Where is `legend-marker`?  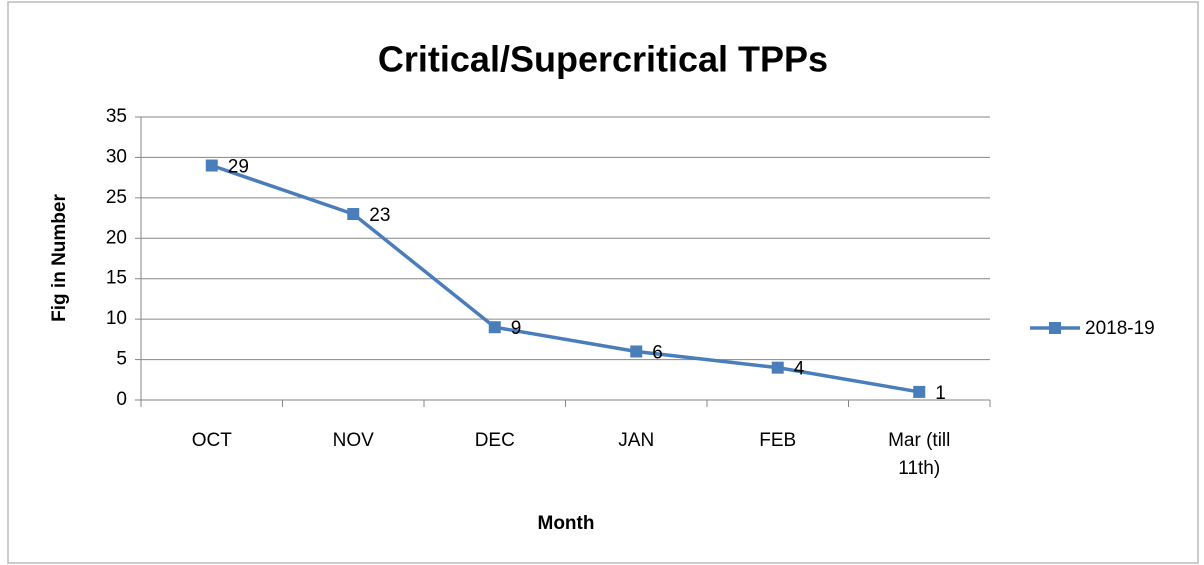 legend-marker is located at coordinates (1055, 328).